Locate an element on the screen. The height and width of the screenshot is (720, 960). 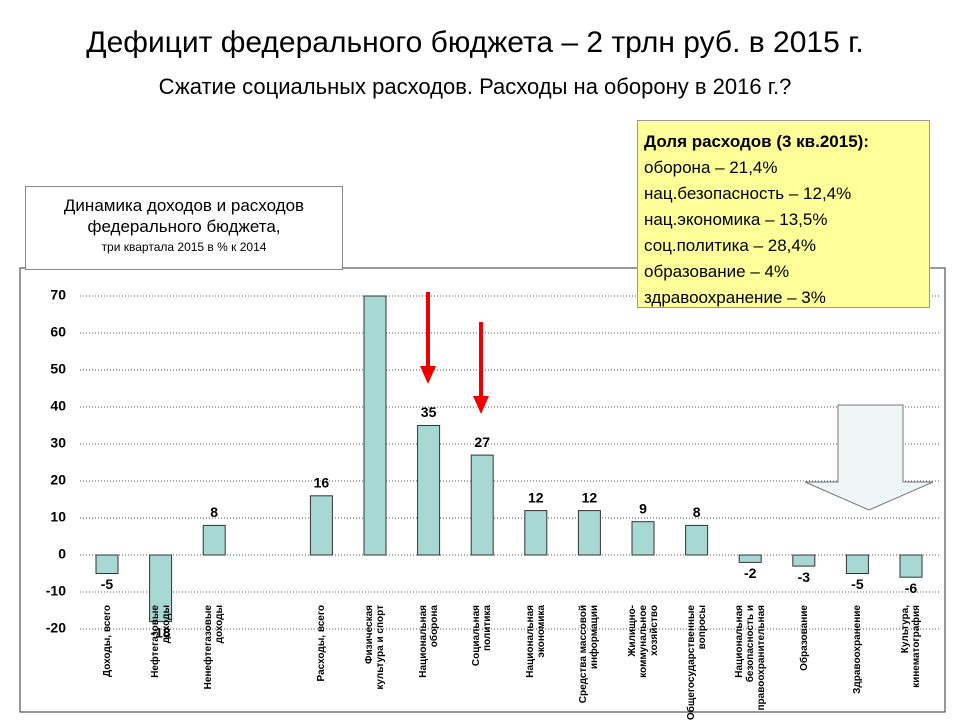
x-tick-label: Социальная политика is located at coordinates (482, 636).